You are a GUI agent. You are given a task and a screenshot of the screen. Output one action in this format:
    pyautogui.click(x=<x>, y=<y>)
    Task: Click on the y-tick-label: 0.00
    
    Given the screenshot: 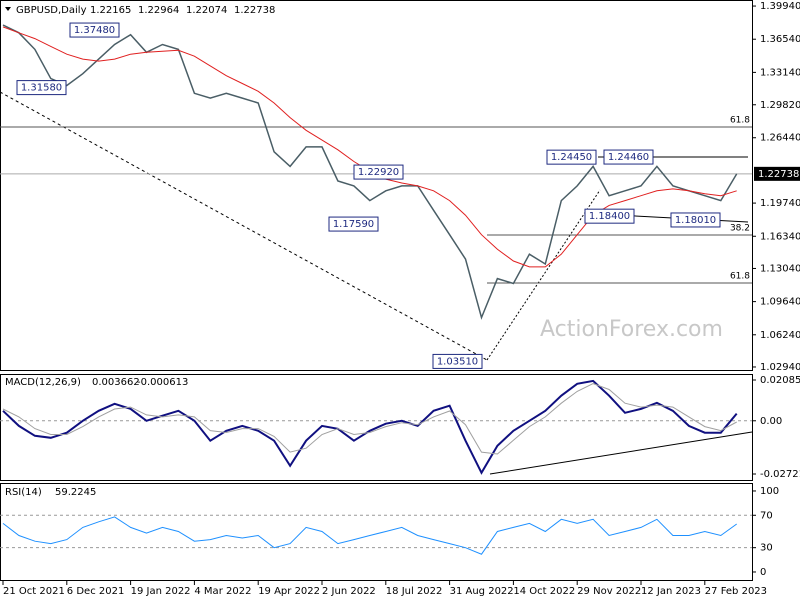 What is the action you would take?
    pyautogui.click(x=771, y=421)
    